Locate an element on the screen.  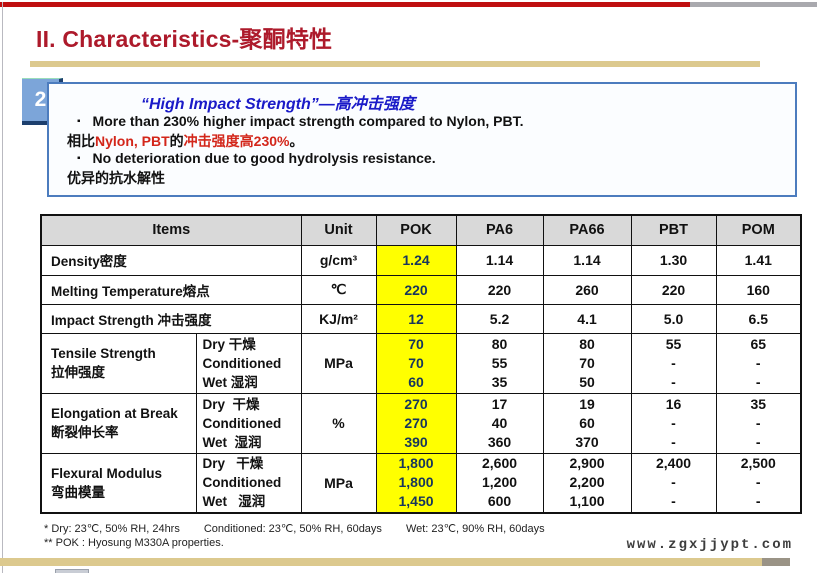
row-label-cn: 断裂伸长率 is located at coordinates (85, 432).